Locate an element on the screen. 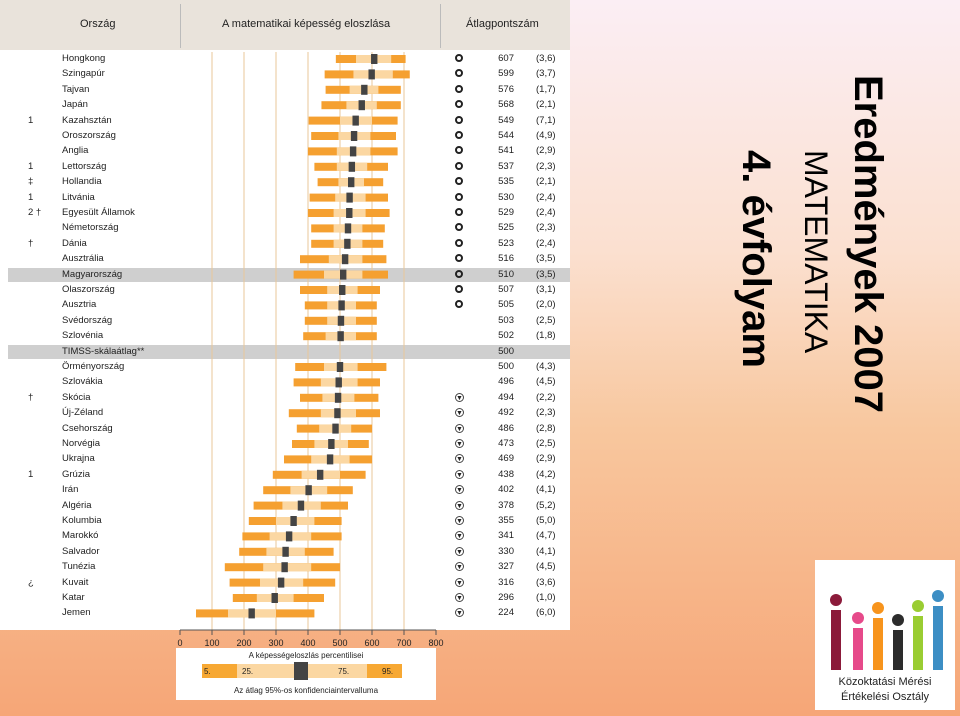  row-country: Litvánia is located at coordinates (78, 197).